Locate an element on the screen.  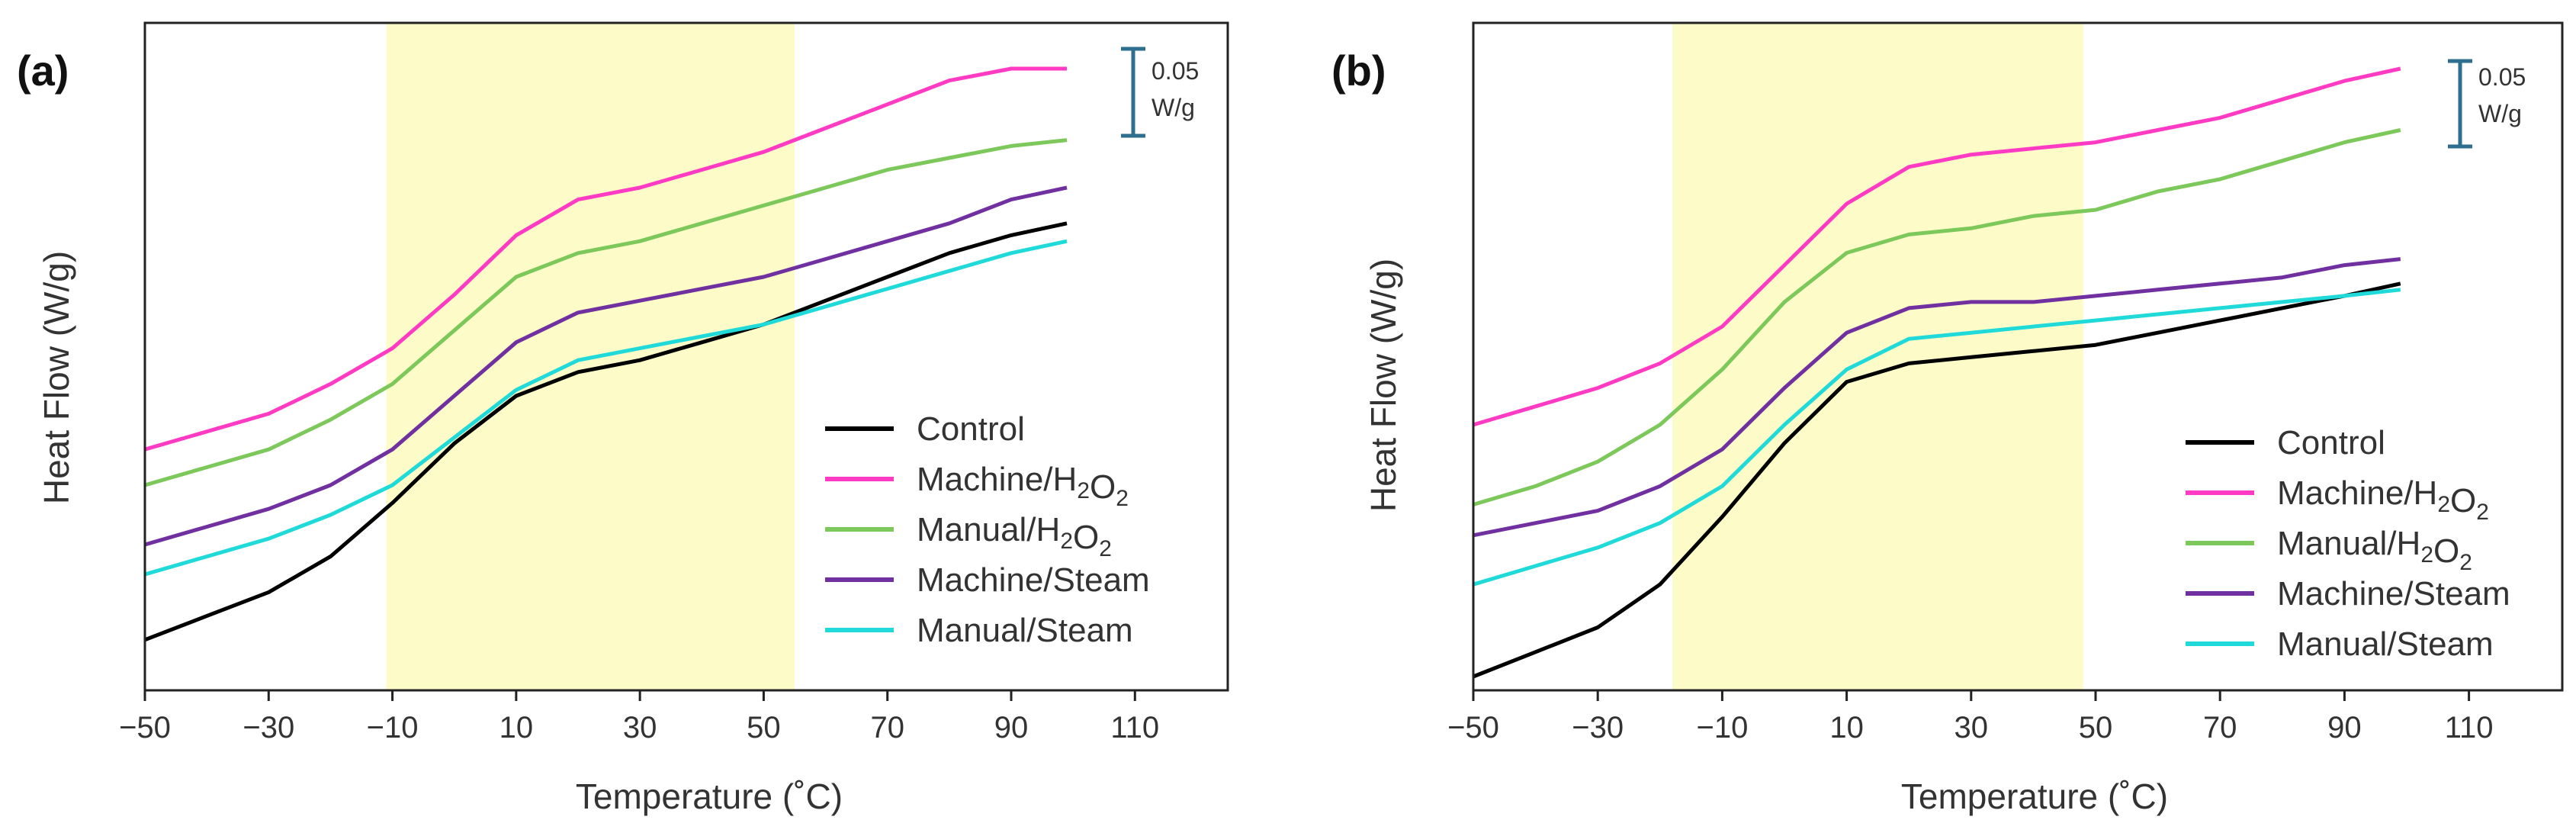
panel-label: (b) is located at coordinates (1358, 71).